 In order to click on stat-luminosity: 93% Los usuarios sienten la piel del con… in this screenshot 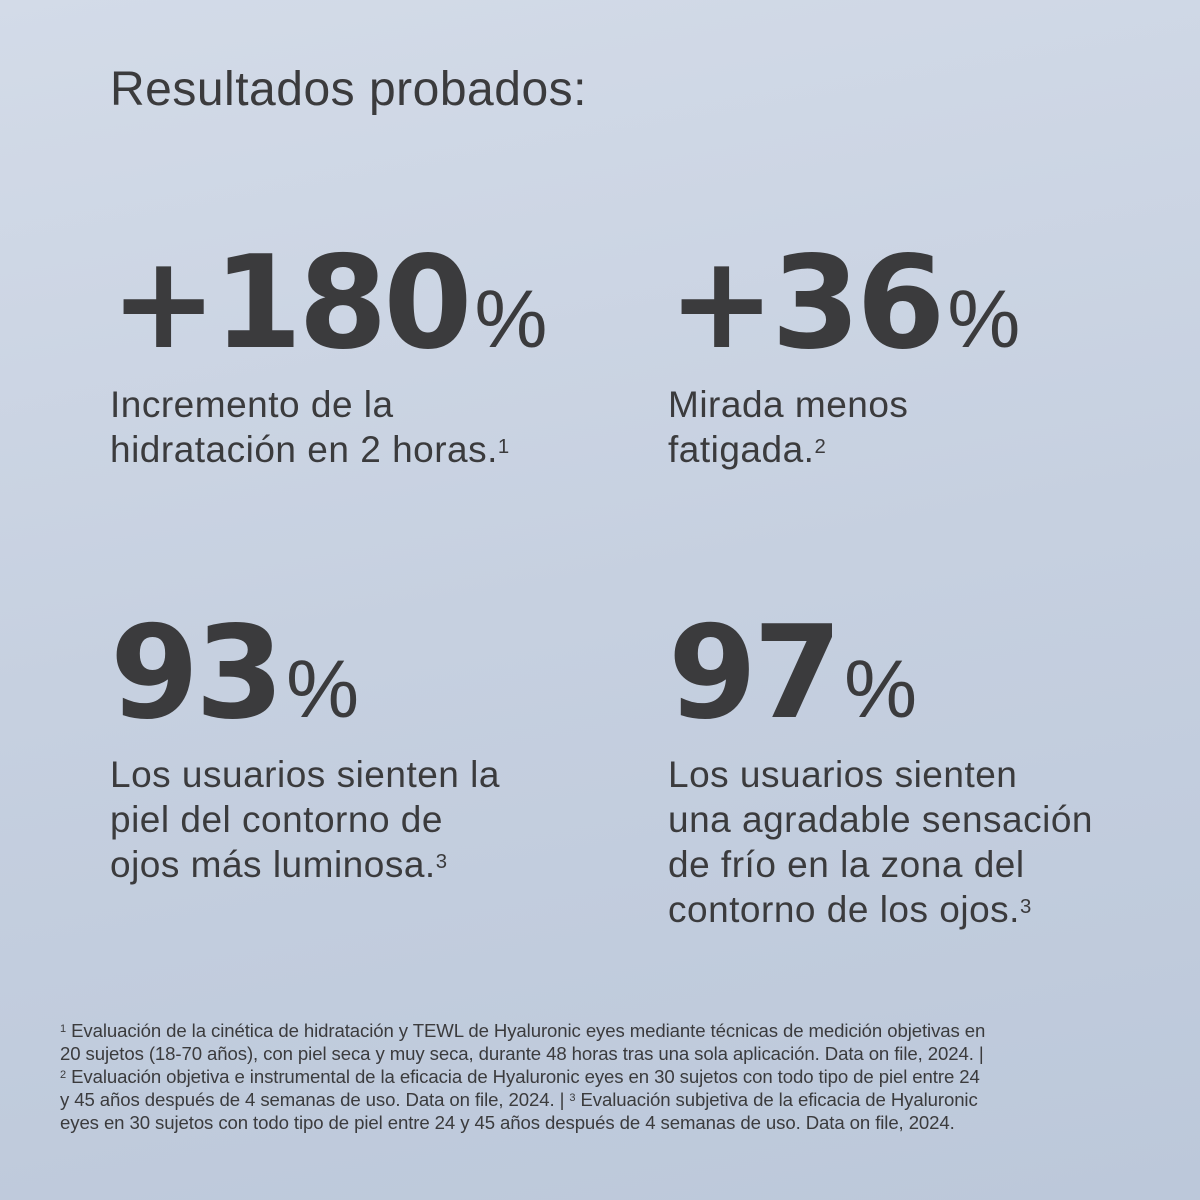, I will do `click(305, 748)`.